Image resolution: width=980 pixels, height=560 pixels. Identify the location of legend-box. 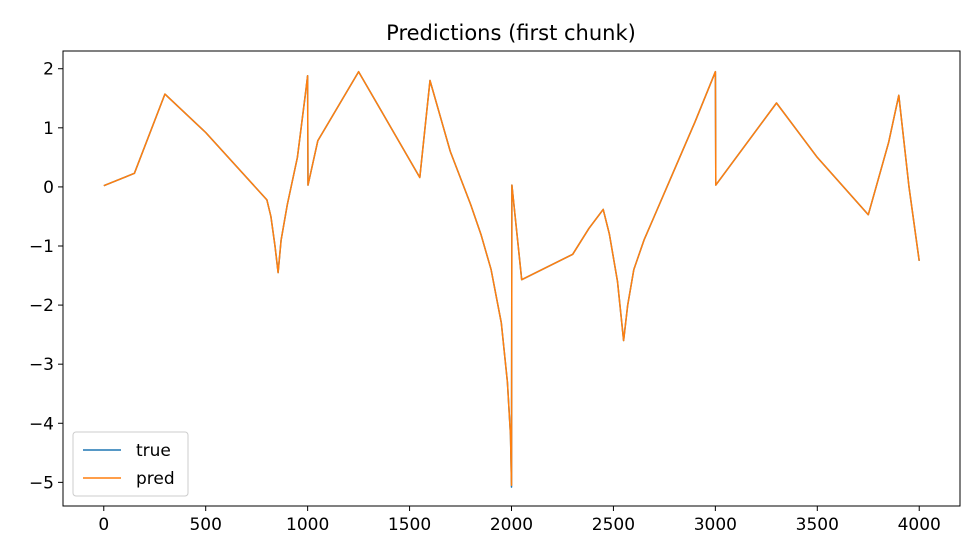
(130, 464).